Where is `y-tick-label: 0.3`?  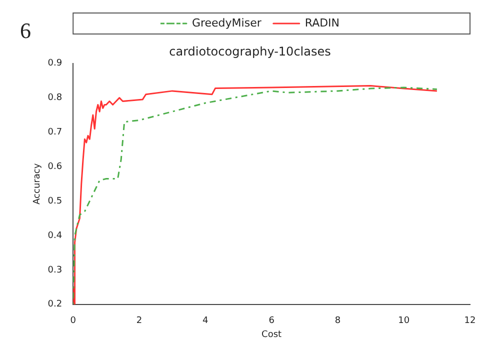 y-tick-label: 0.3 is located at coordinates (55, 270).